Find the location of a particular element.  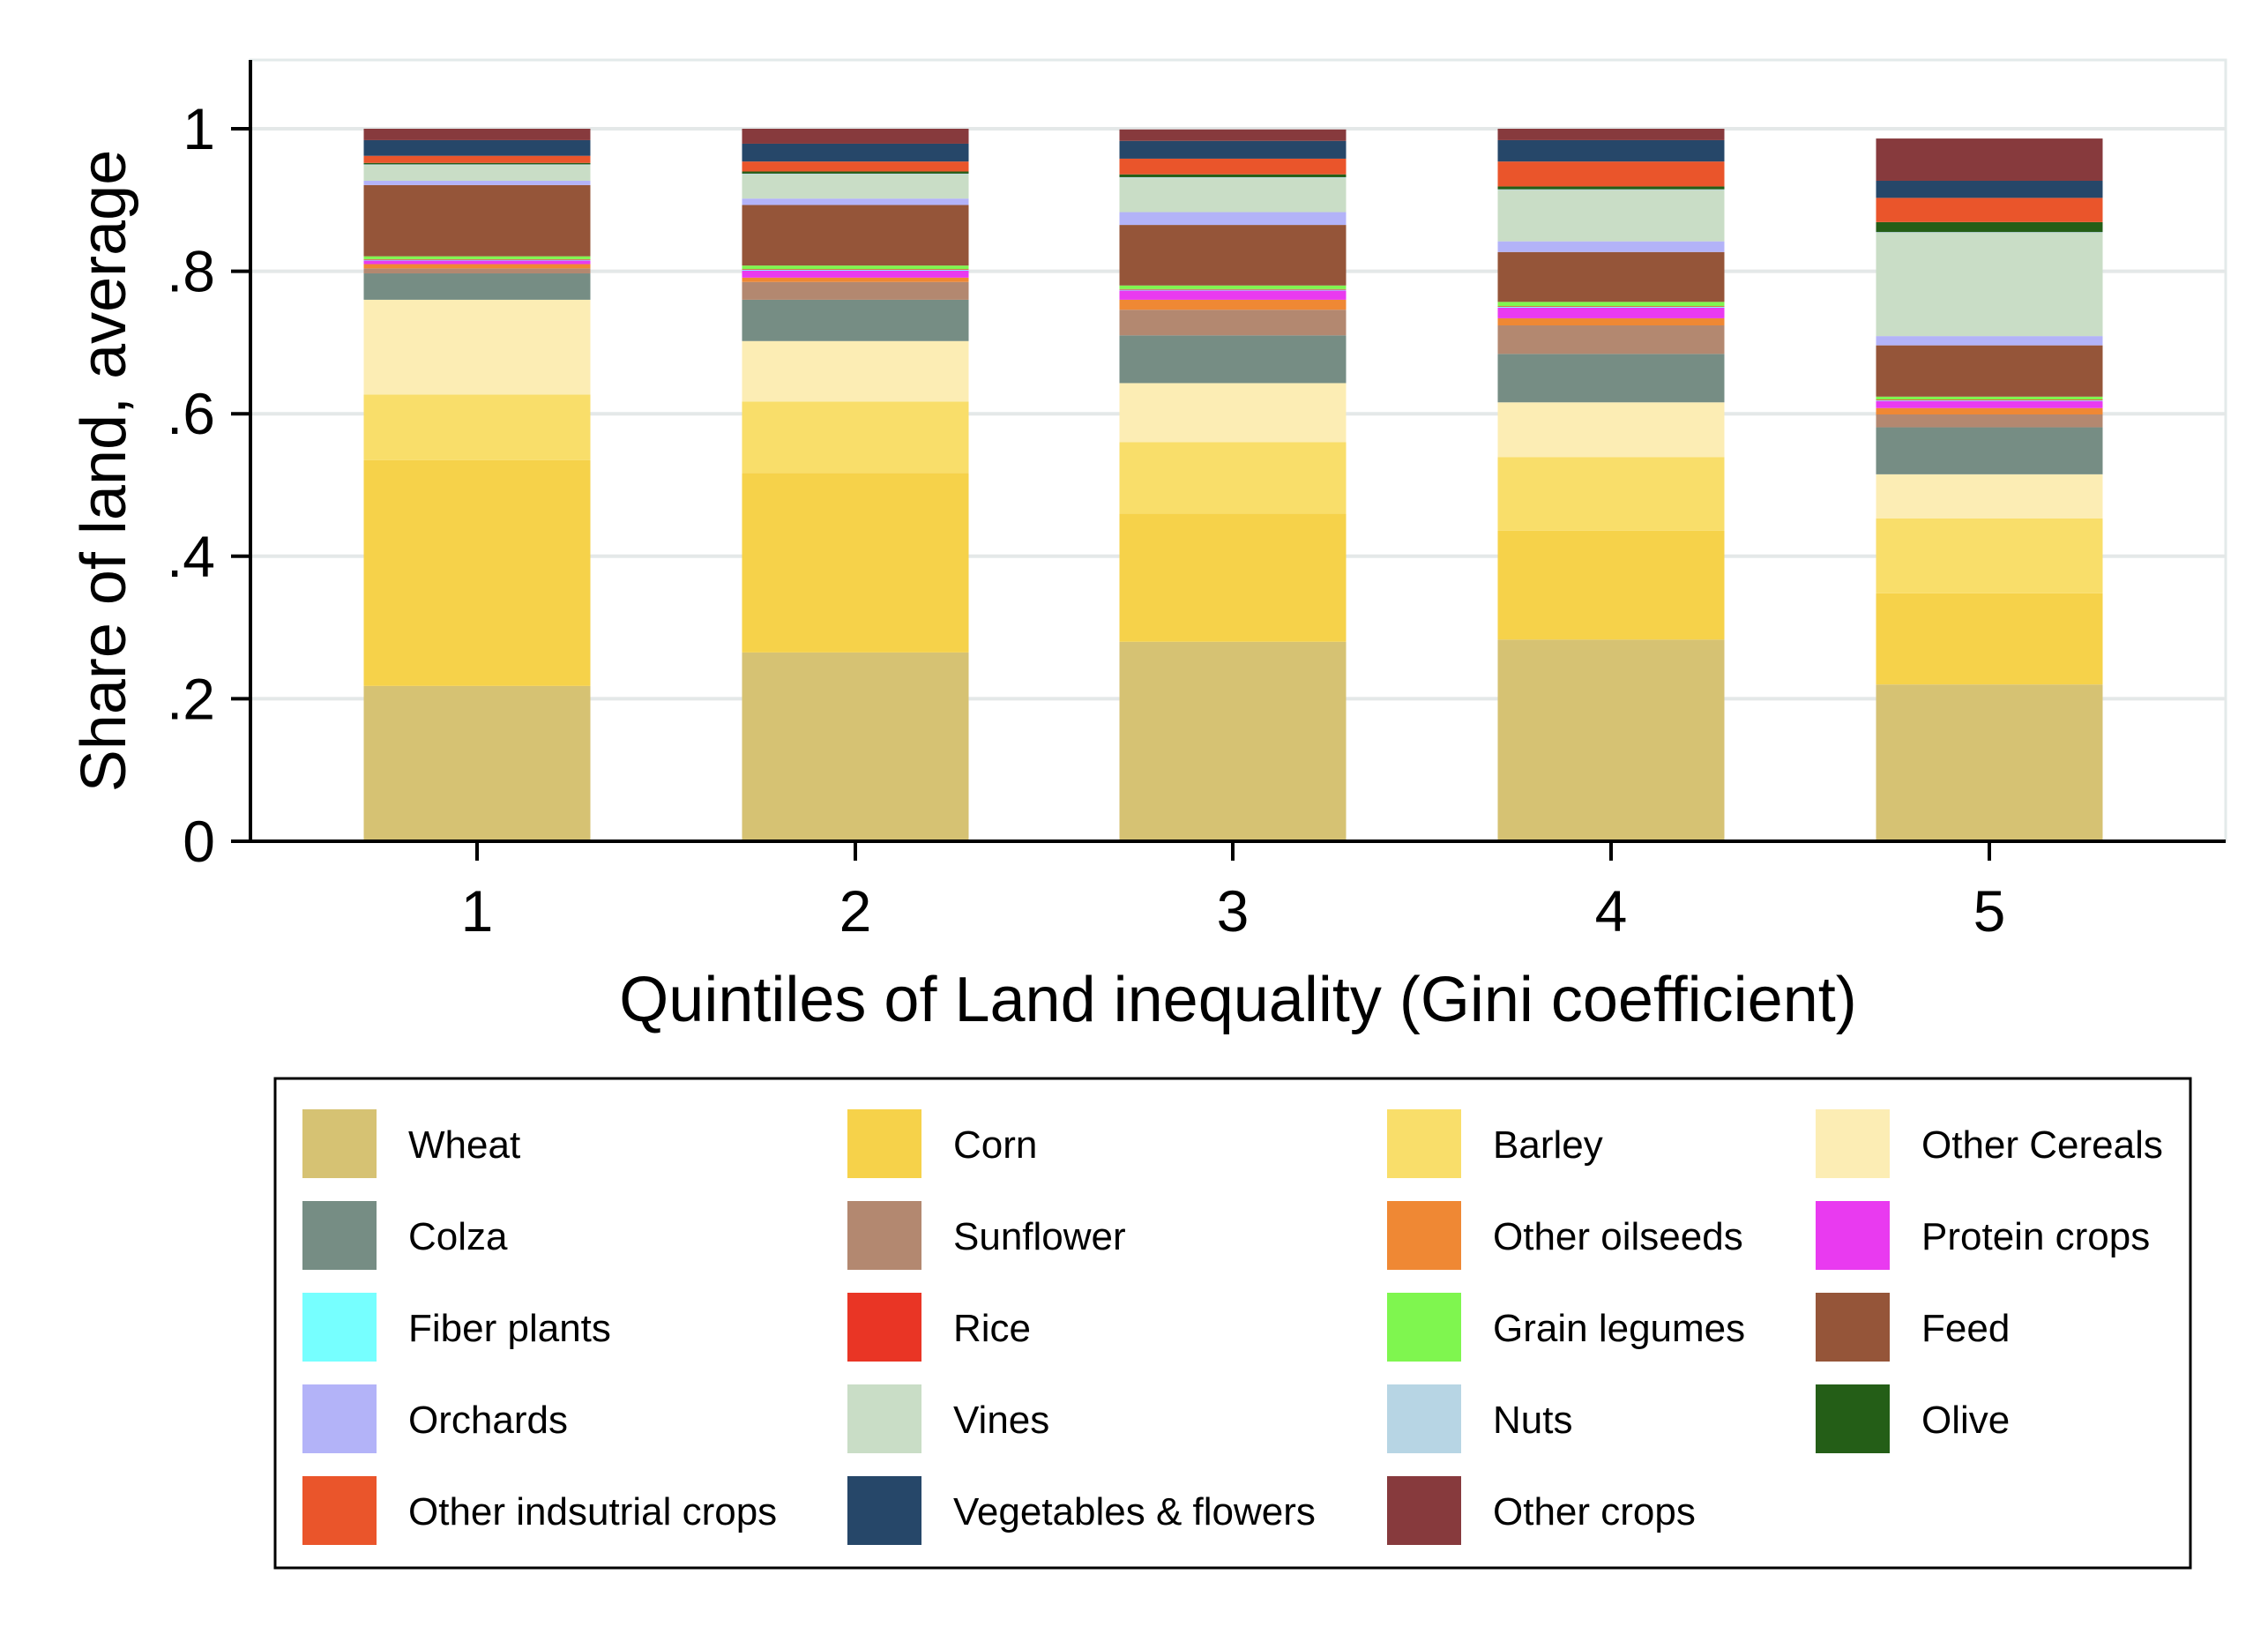

legend-label: Olive is located at coordinates (1965, 1420).